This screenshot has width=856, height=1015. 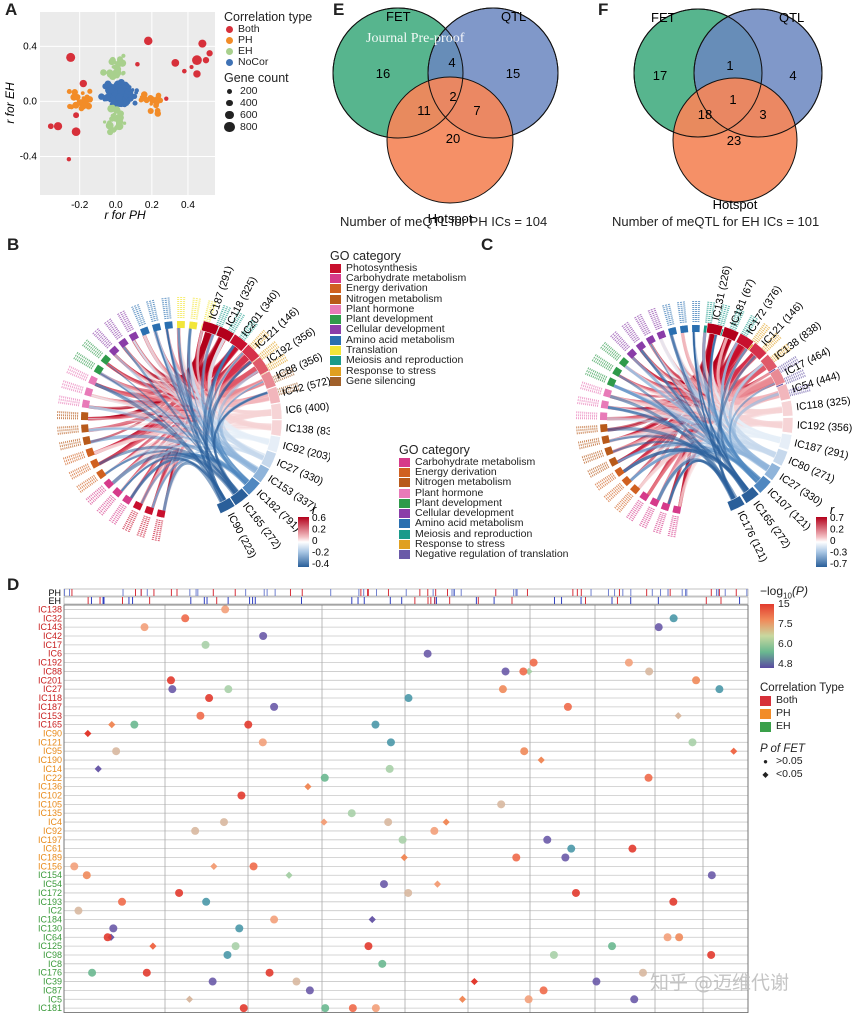 What do you see at coordinates (50, 707) in the screenshot?
I see `row-label: IC187` at bounding box center [50, 707].